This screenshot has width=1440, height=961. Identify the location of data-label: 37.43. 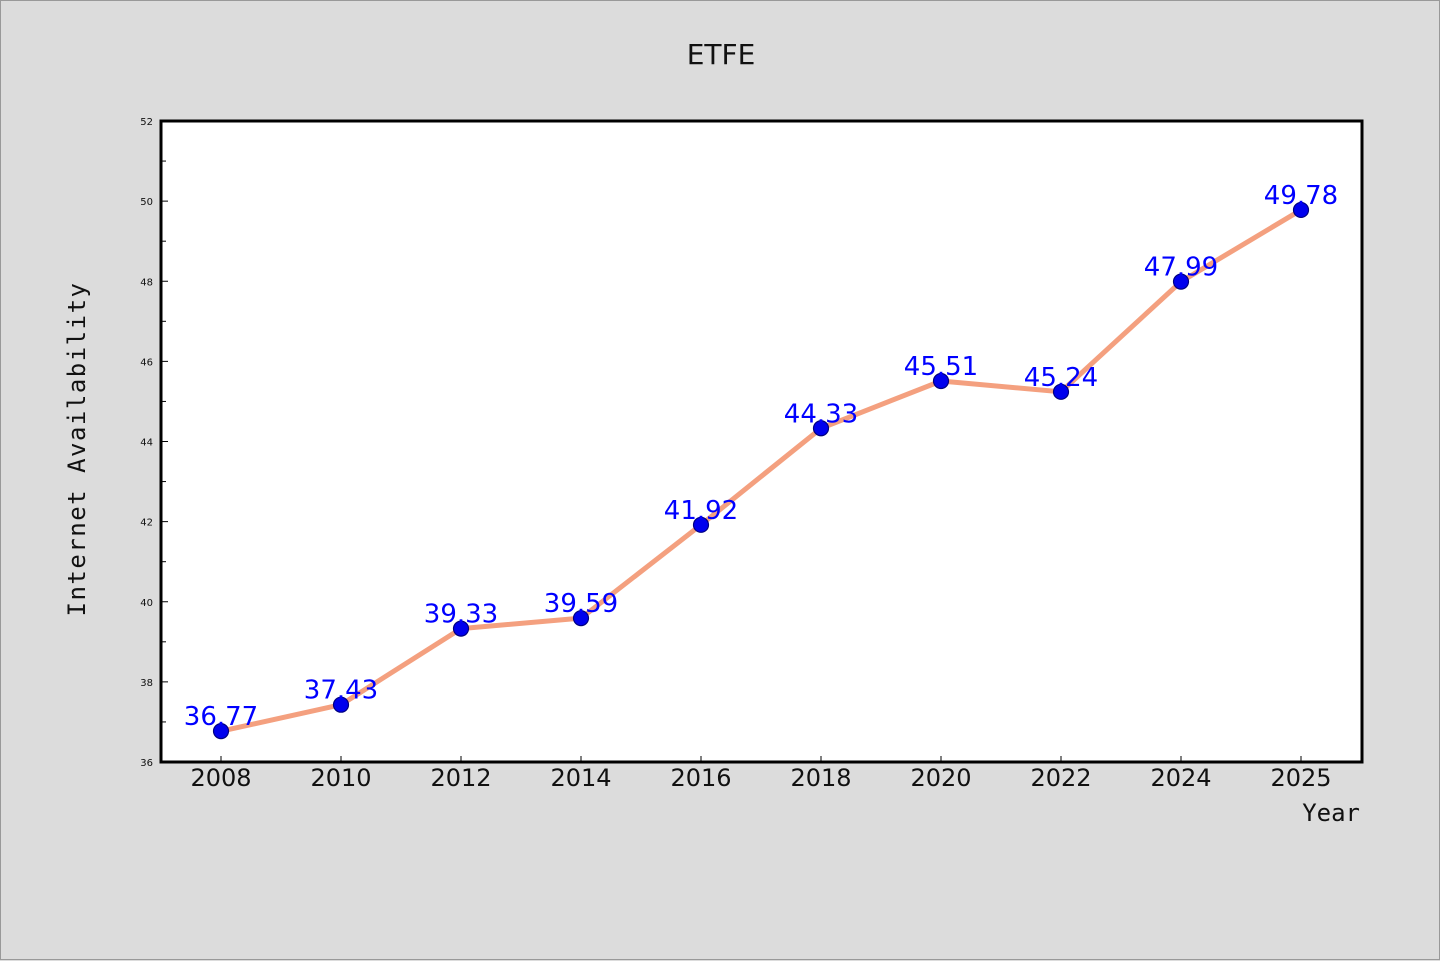
(341, 691).